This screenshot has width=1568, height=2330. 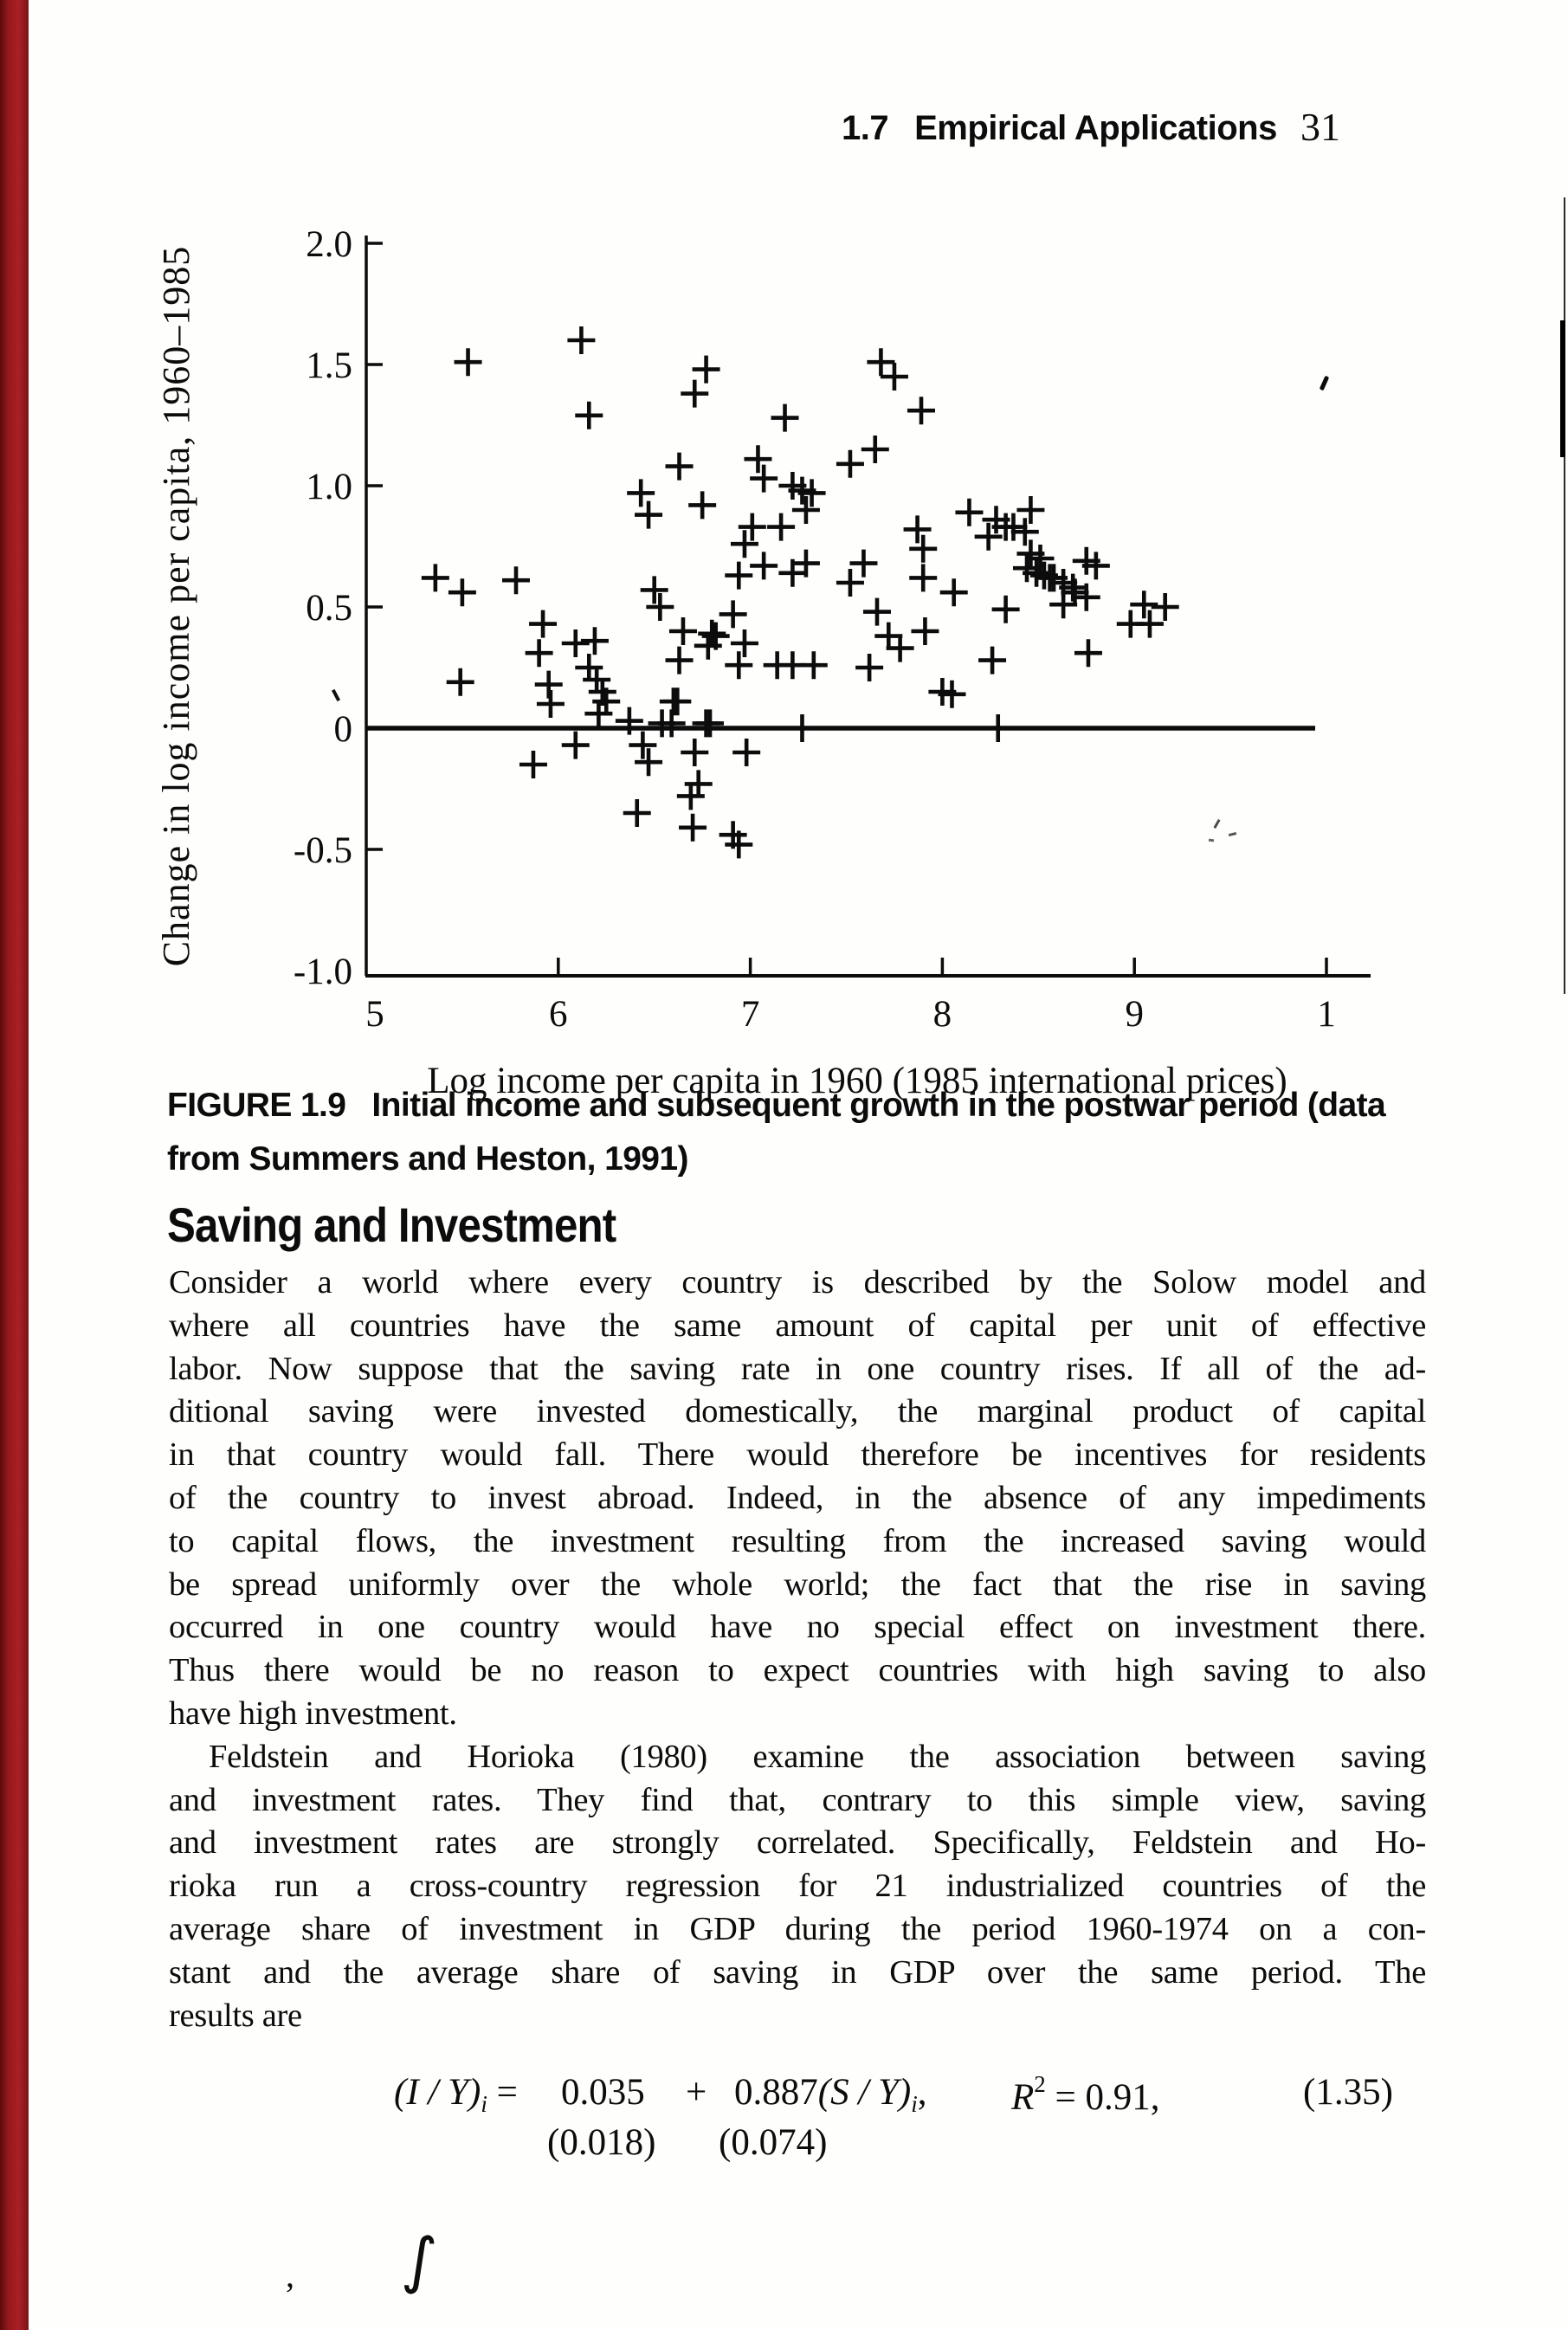 I want to click on y-tick-label: 0.5, so click(x=329, y=608).